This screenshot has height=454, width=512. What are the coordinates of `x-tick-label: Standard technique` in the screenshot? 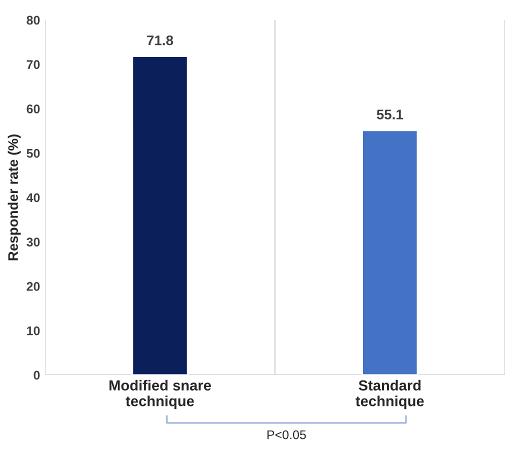 It's located at (390, 395).